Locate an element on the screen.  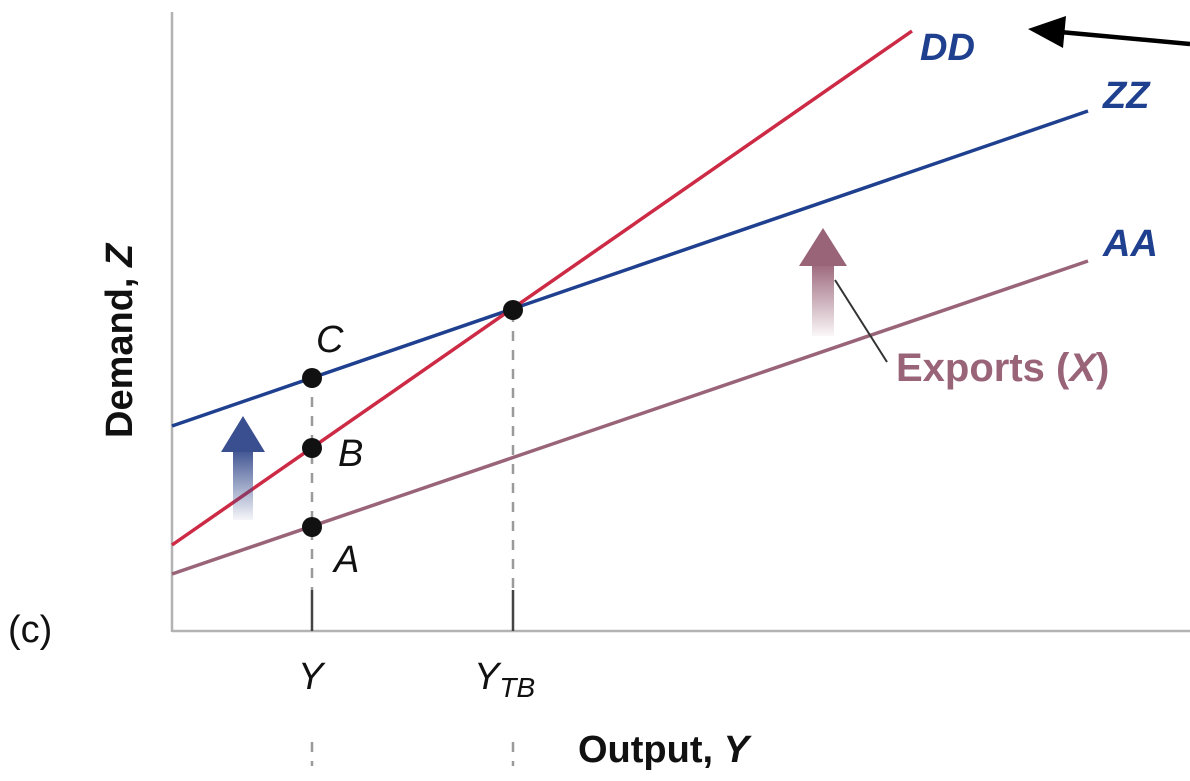
point-marker-c is located at coordinates (312, 378).